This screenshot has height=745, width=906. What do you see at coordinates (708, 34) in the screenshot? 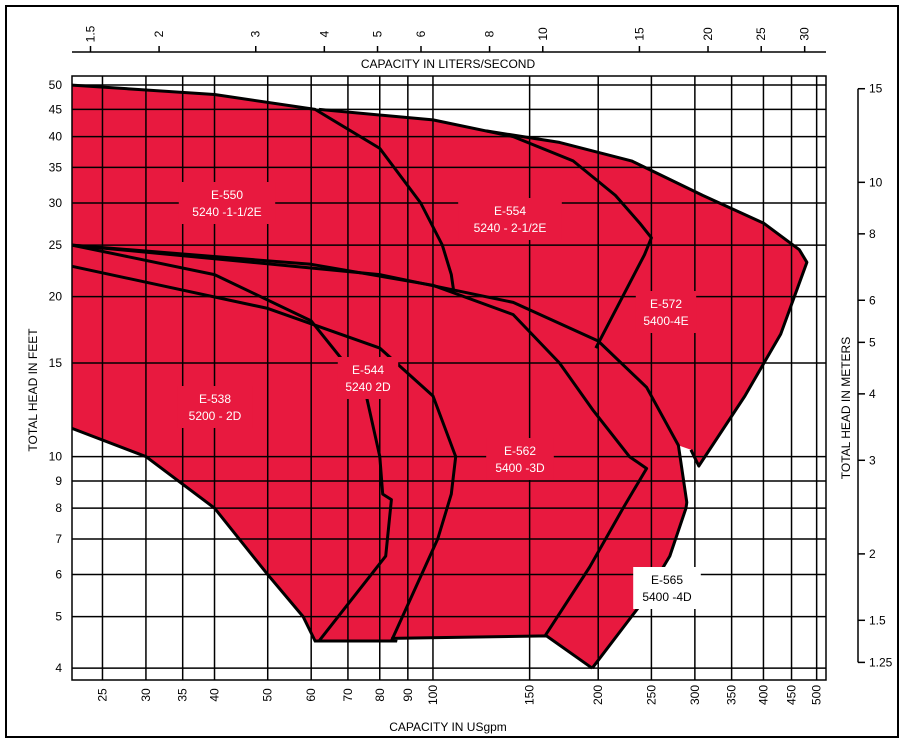
I see `x2-tick-label: 20` at bounding box center [708, 34].